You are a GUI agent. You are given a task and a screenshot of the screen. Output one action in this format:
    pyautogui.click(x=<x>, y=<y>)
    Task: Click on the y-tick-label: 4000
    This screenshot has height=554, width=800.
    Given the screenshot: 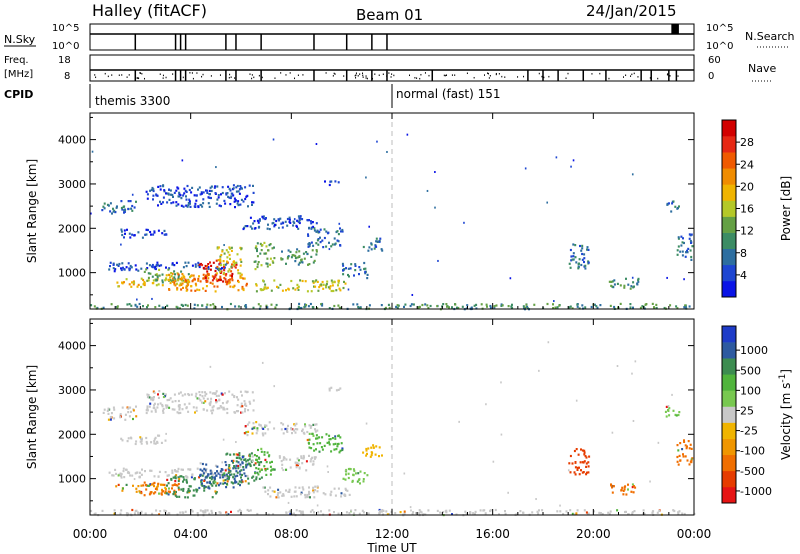 What is the action you would take?
    pyautogui.click(x=72, y=346)
    